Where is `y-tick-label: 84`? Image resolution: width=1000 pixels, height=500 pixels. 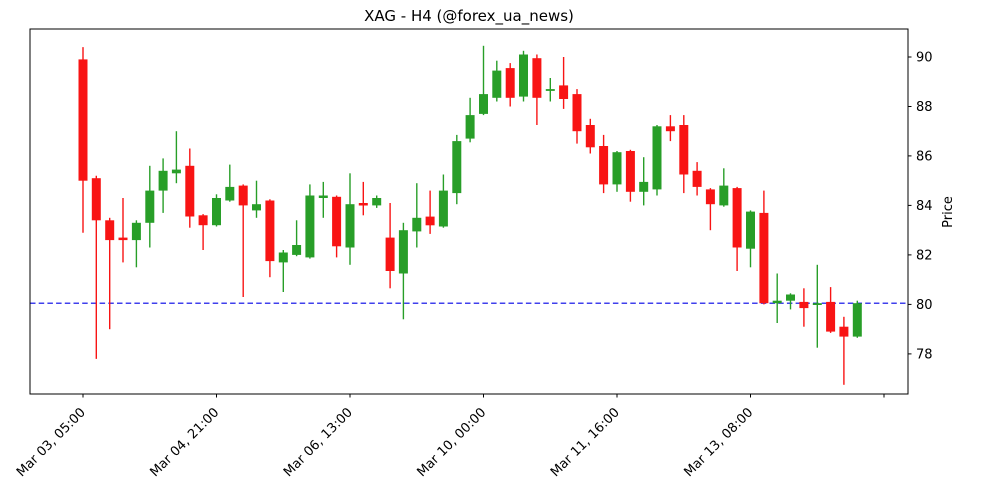 y-tick-label: 84 is located at coordinates (924, 206).